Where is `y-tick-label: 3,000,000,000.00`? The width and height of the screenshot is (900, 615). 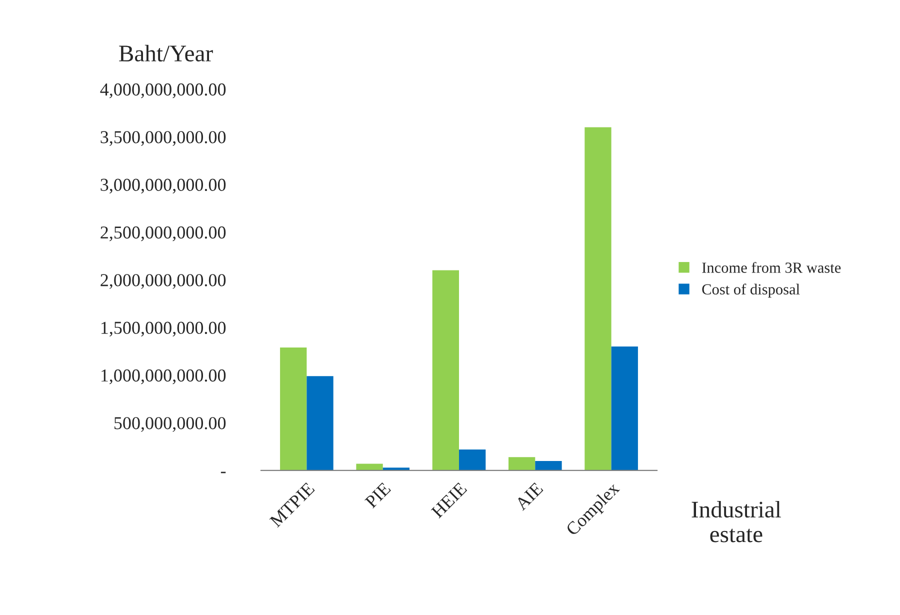 y-tick-label: 3,000,000,000.00 is located at coordinates (163, 186).